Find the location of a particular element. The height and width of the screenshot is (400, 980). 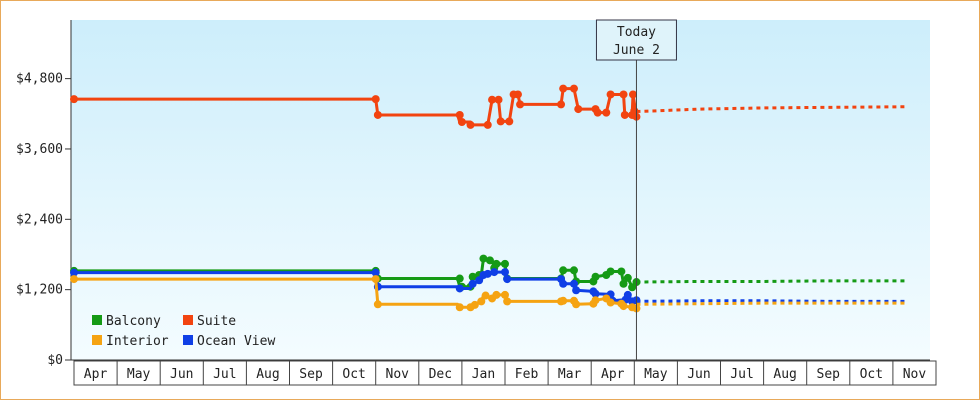

y-tick-label: $1,200 is located at coordinates (39, 290).